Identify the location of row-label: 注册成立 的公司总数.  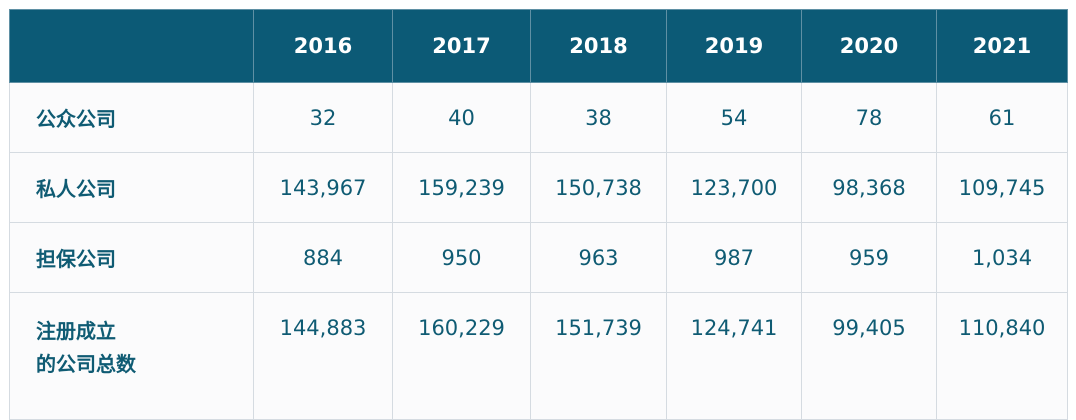
(131, 356).